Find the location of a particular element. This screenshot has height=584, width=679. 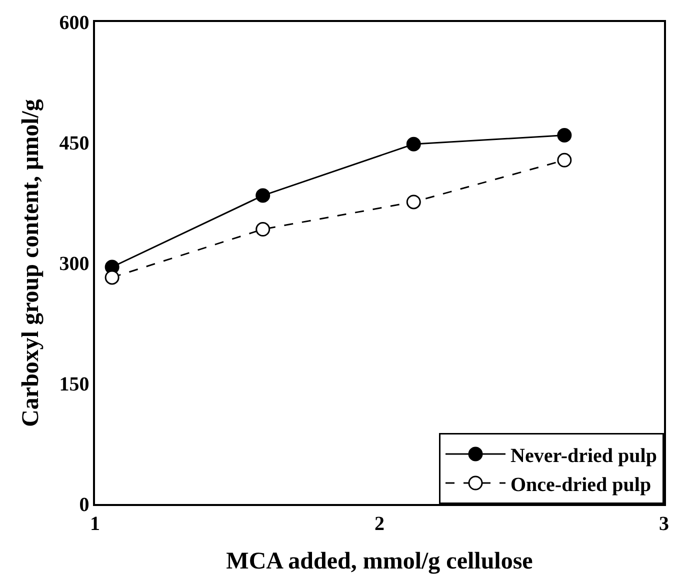

y-tick-label: 450 is located at coordinates (74, 143).